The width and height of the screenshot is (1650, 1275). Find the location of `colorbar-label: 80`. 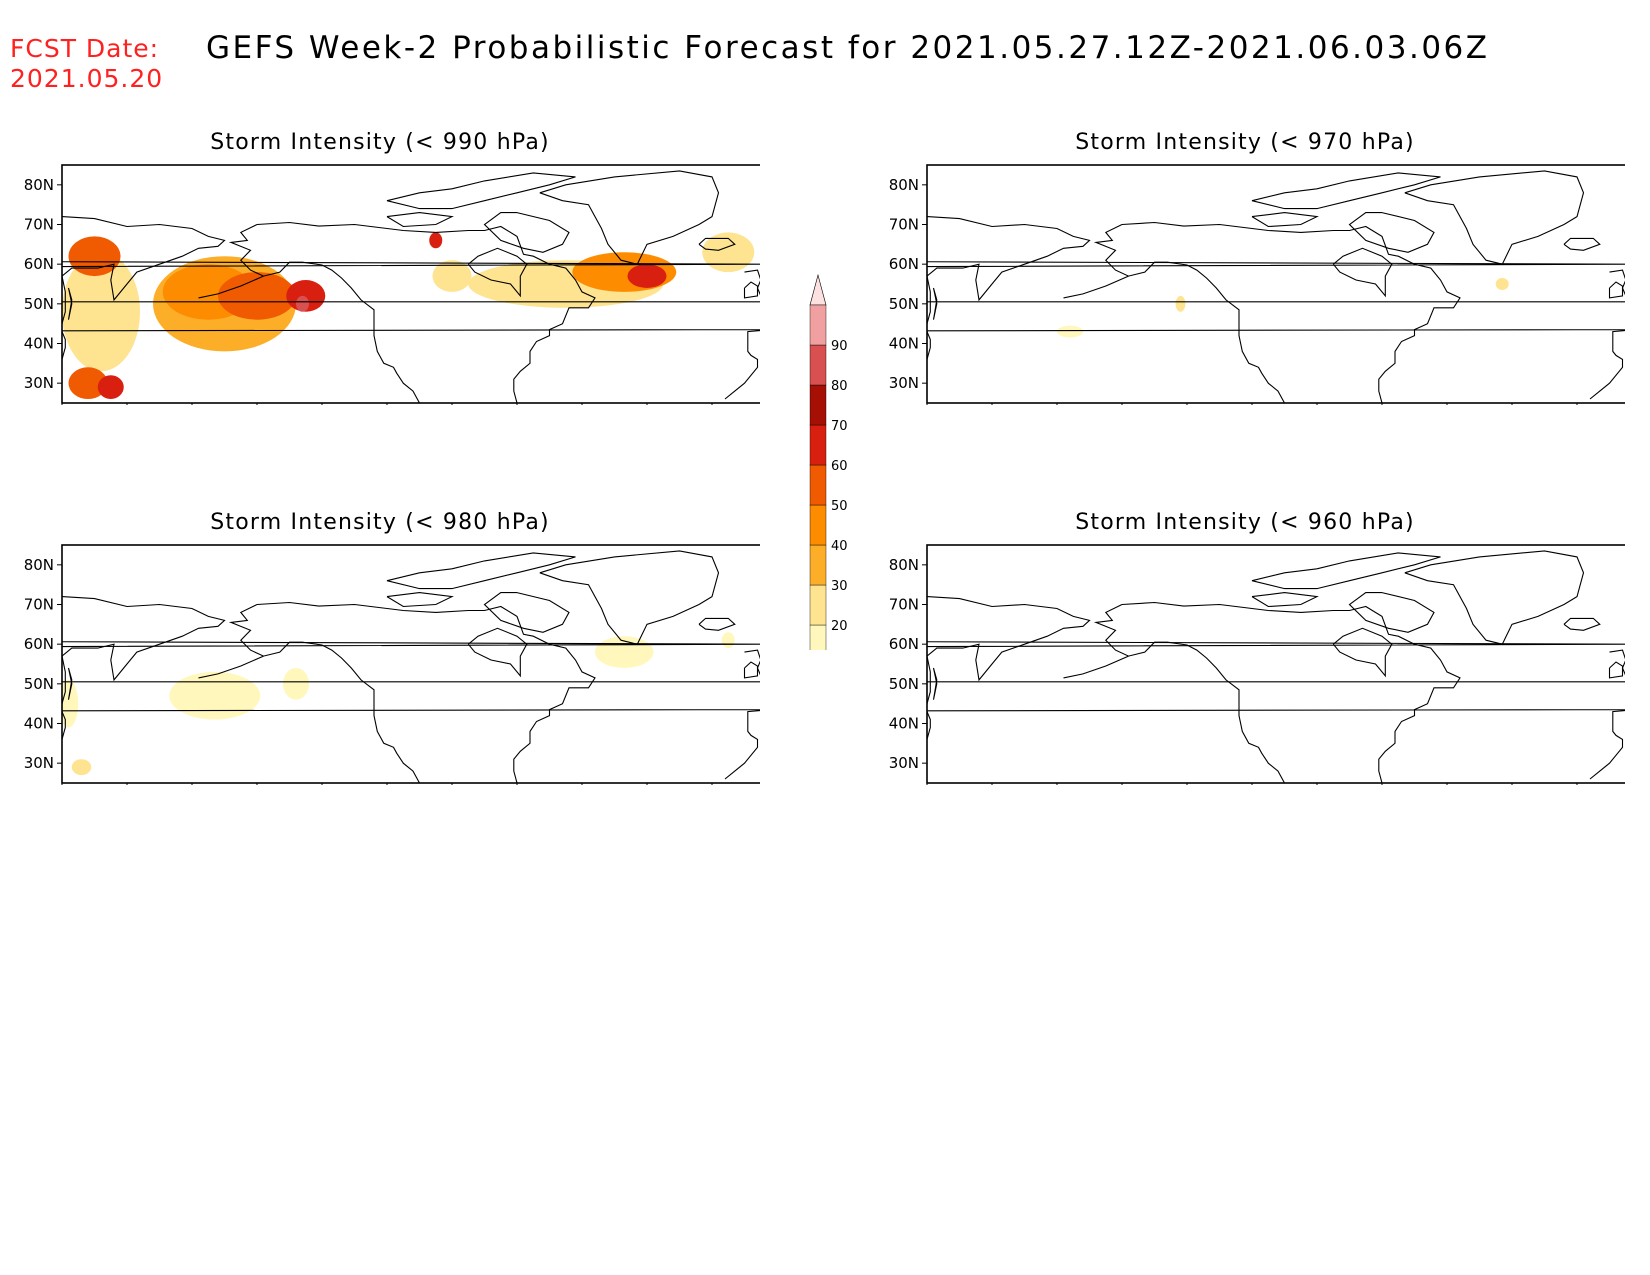

colorbar-label: 80 is located at coordinates (839, 386).